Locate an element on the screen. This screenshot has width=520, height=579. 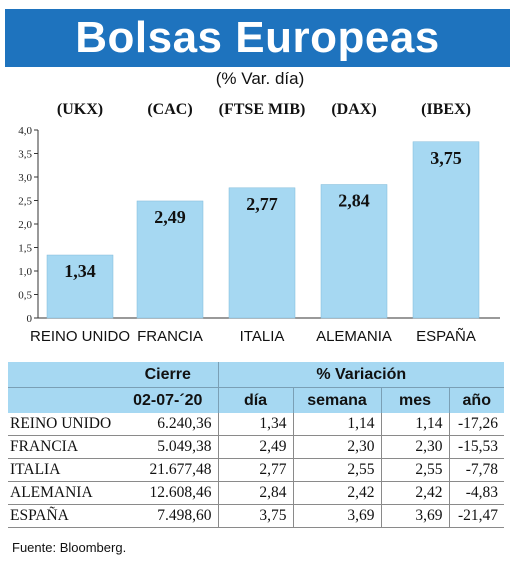
table-header-mes: mes is located at coordinates (415, 400).